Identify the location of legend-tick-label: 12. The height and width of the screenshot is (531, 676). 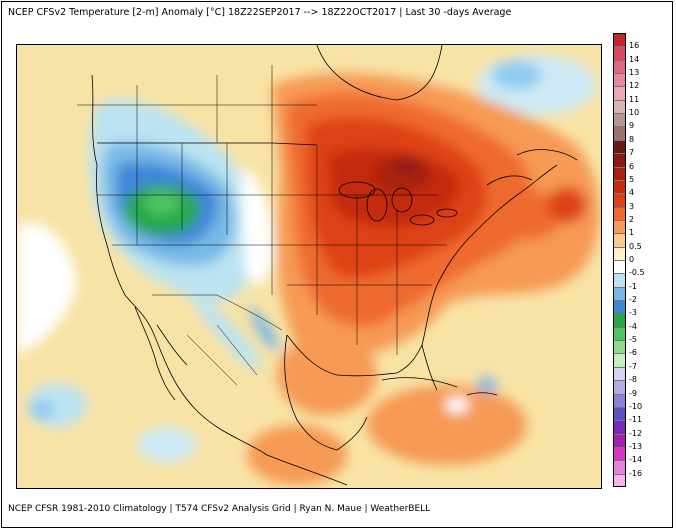
(634, 86).